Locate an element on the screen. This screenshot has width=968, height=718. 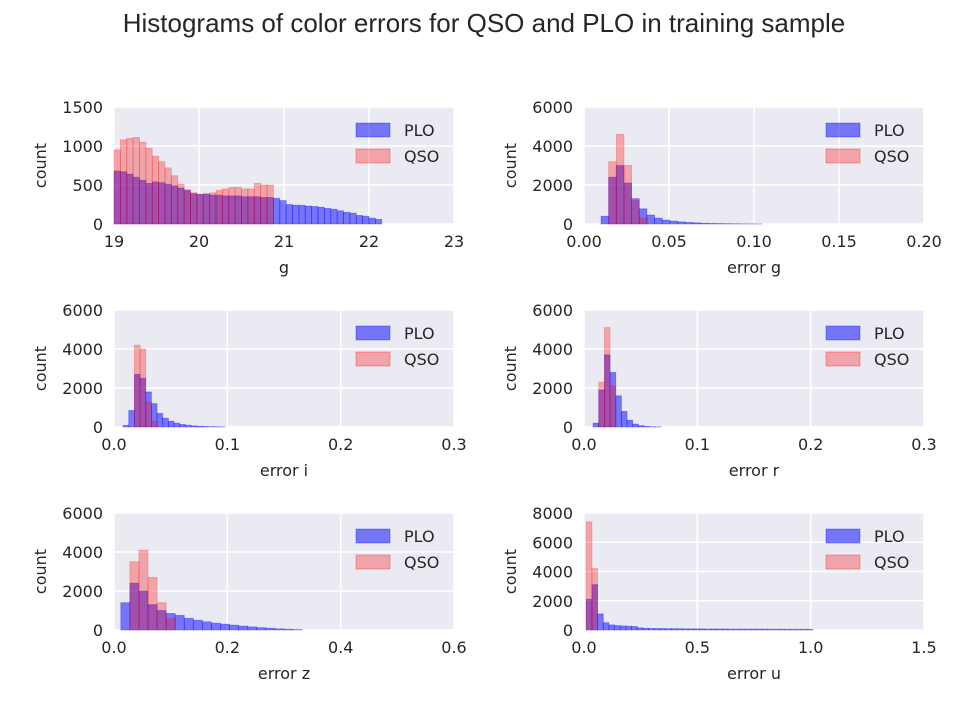
x-tick-label: 0.4 is located at coordinates (340, 647).